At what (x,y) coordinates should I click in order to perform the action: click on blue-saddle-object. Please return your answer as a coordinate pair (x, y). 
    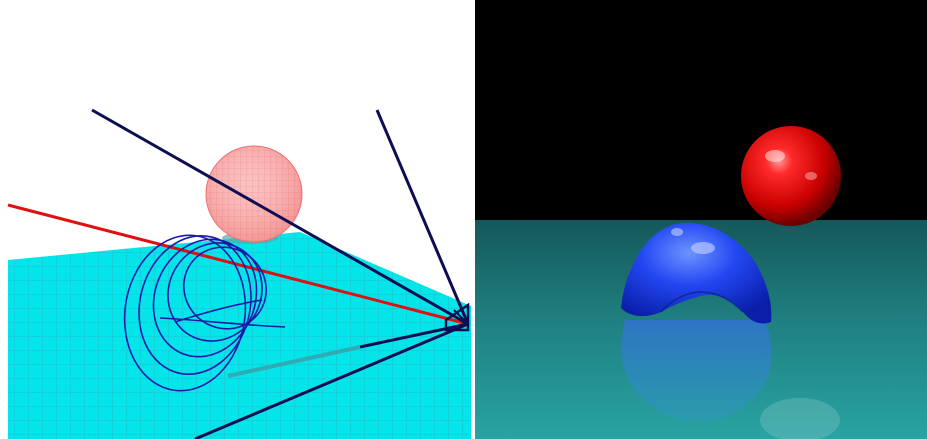
    Looking at the image, I should click on (696, 273).